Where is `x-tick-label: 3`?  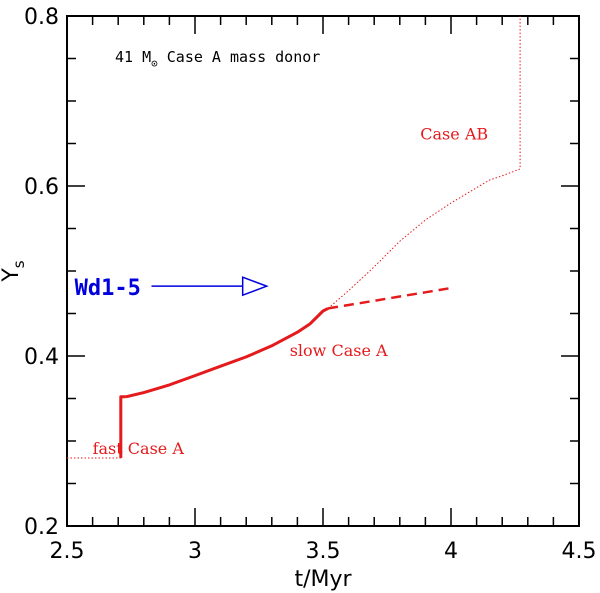
x-tick-label: 3 is located at coordinates (195, 551).